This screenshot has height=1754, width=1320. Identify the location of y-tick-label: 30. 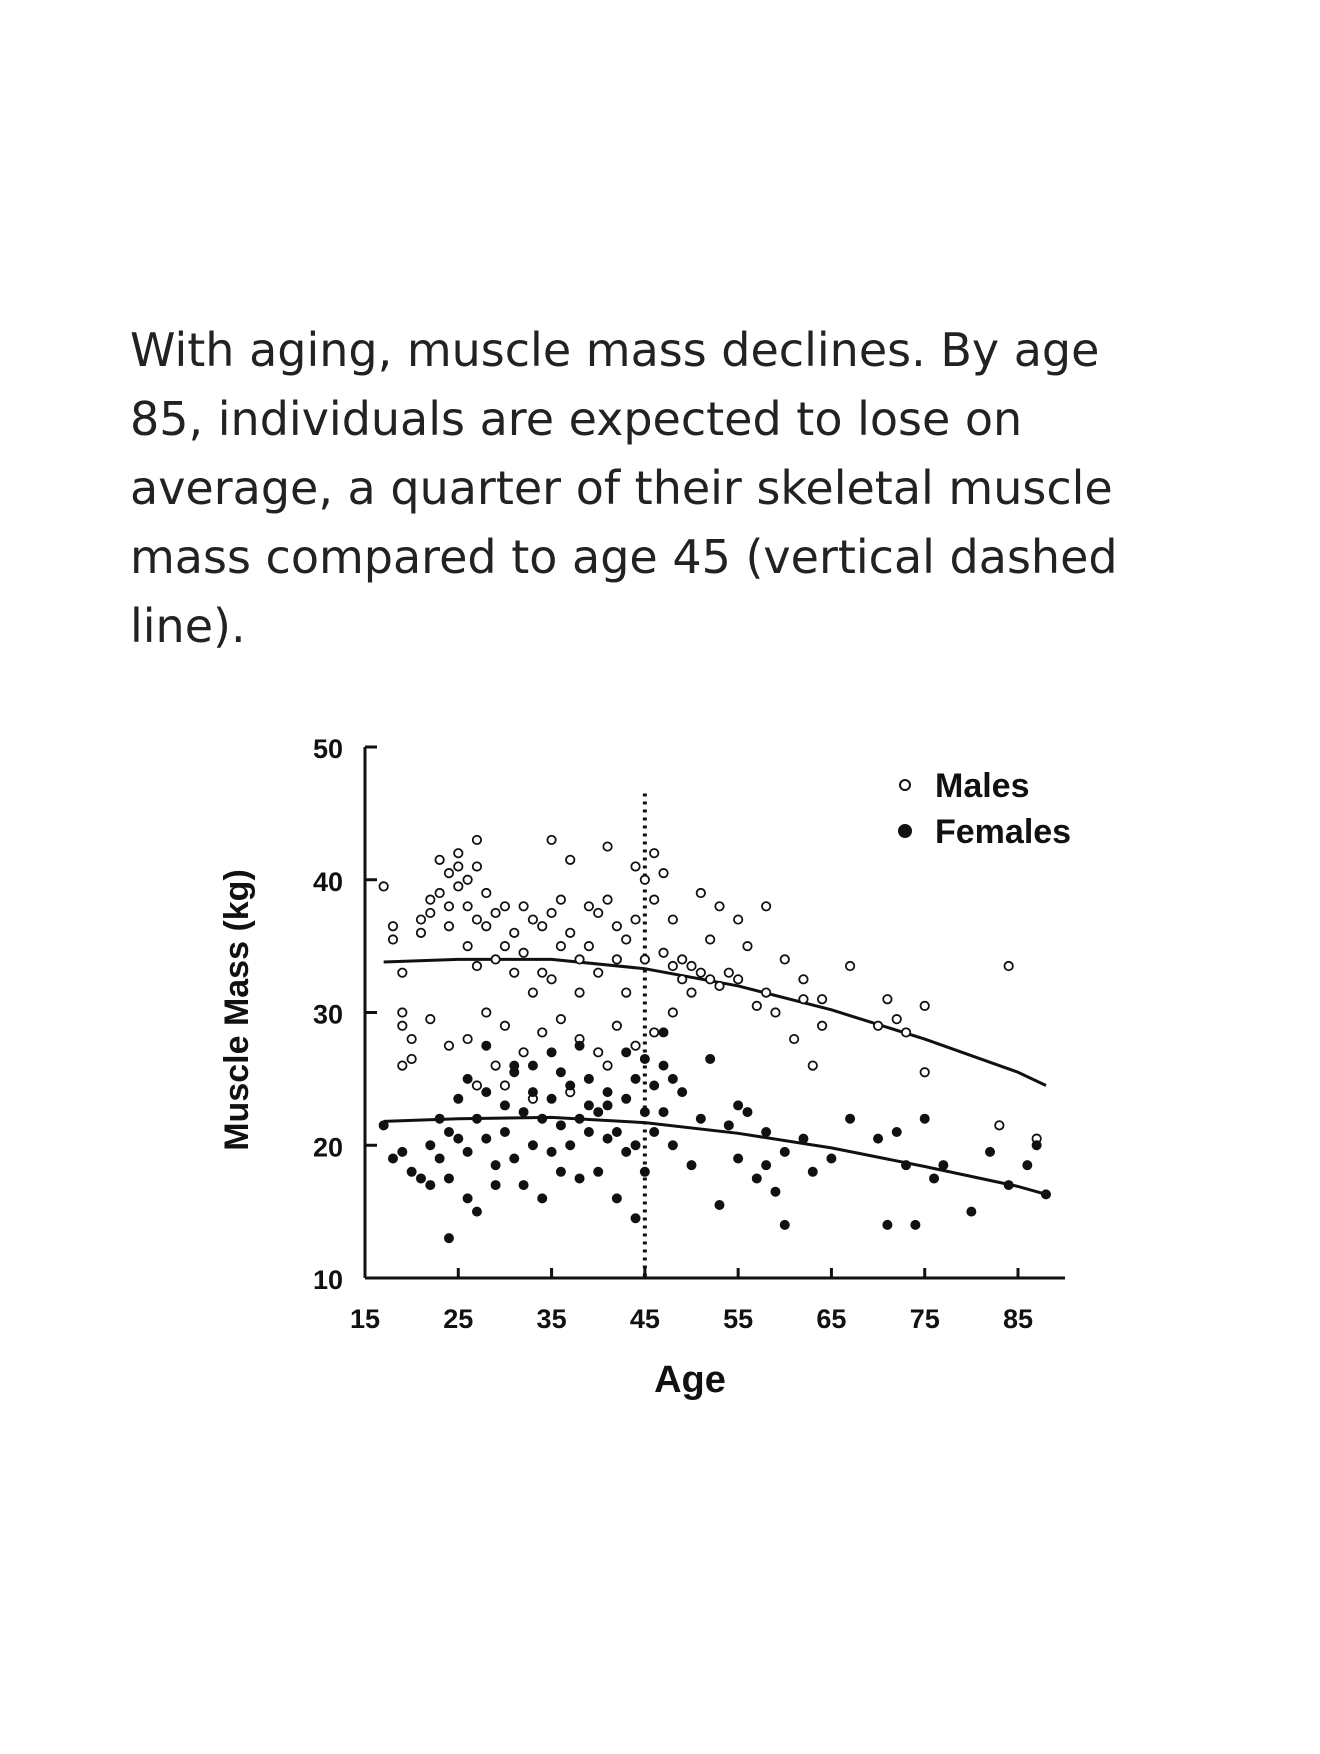
(328, 1015).